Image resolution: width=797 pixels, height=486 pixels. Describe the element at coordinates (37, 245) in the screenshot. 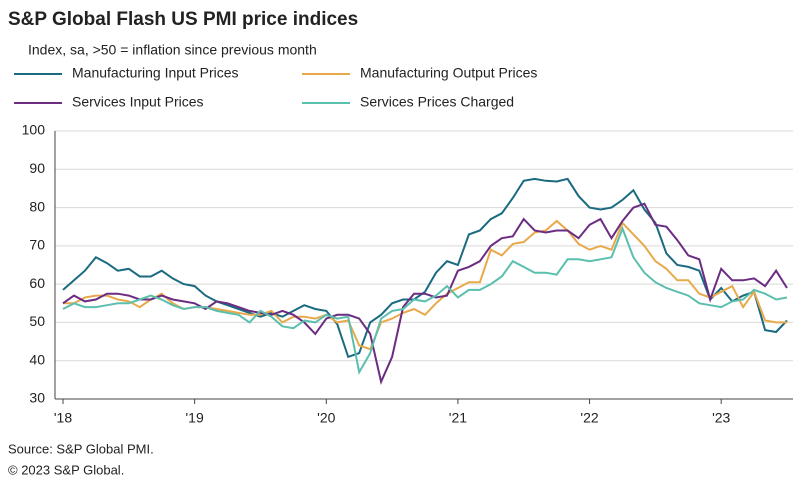

I see `y-tick-label: 70` at that location.